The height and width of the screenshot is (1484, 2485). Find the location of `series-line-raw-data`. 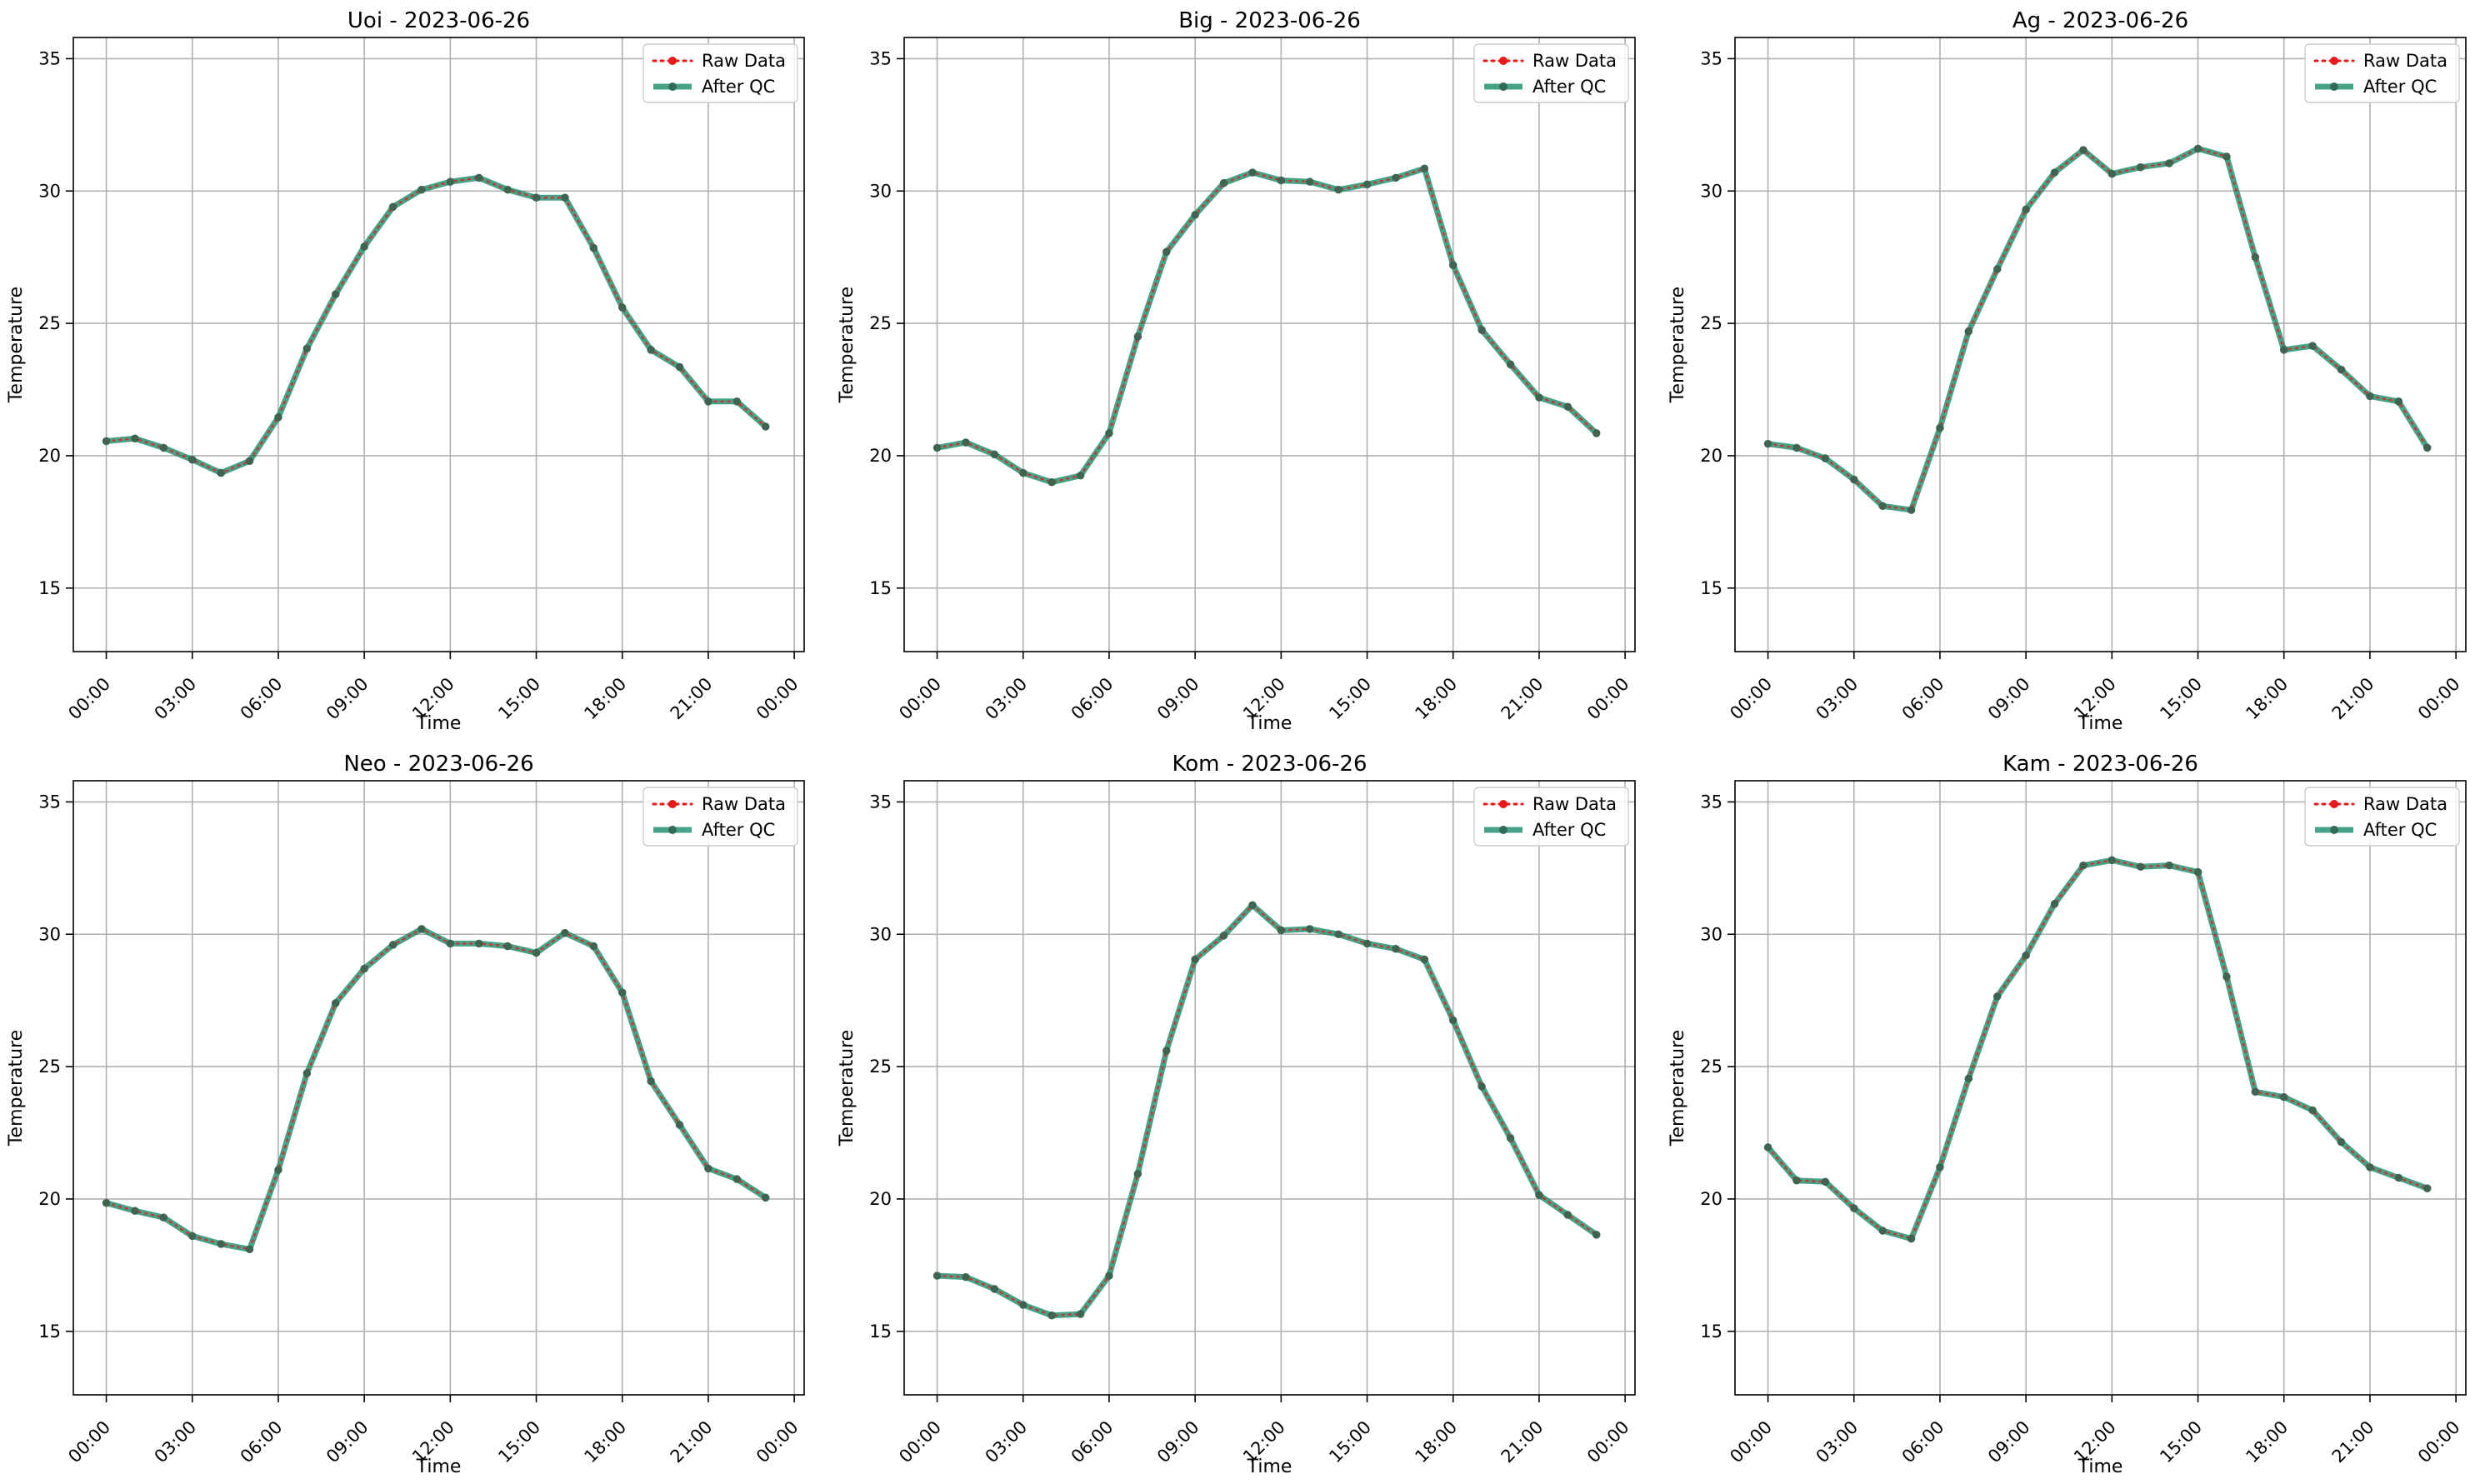

series-line-raw-data is located at coordinates (436, 1089).